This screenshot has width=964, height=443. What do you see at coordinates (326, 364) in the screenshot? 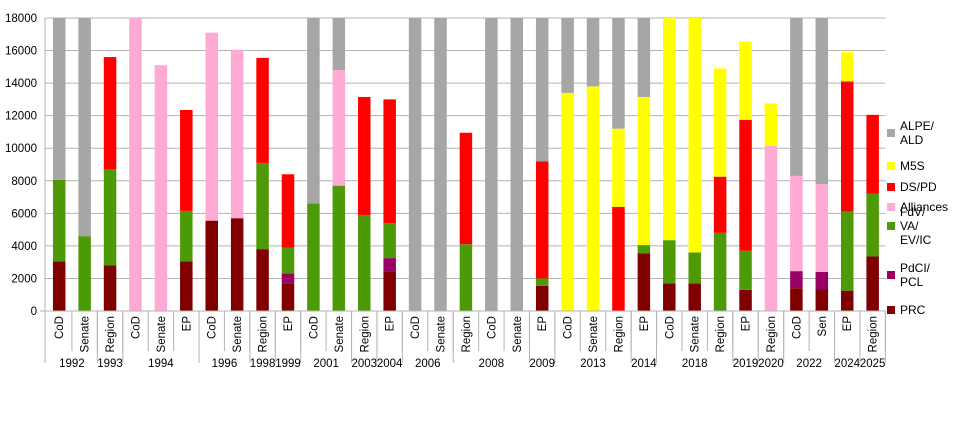
I see `year-group-label: 2001` at bounding box center [326, 364].